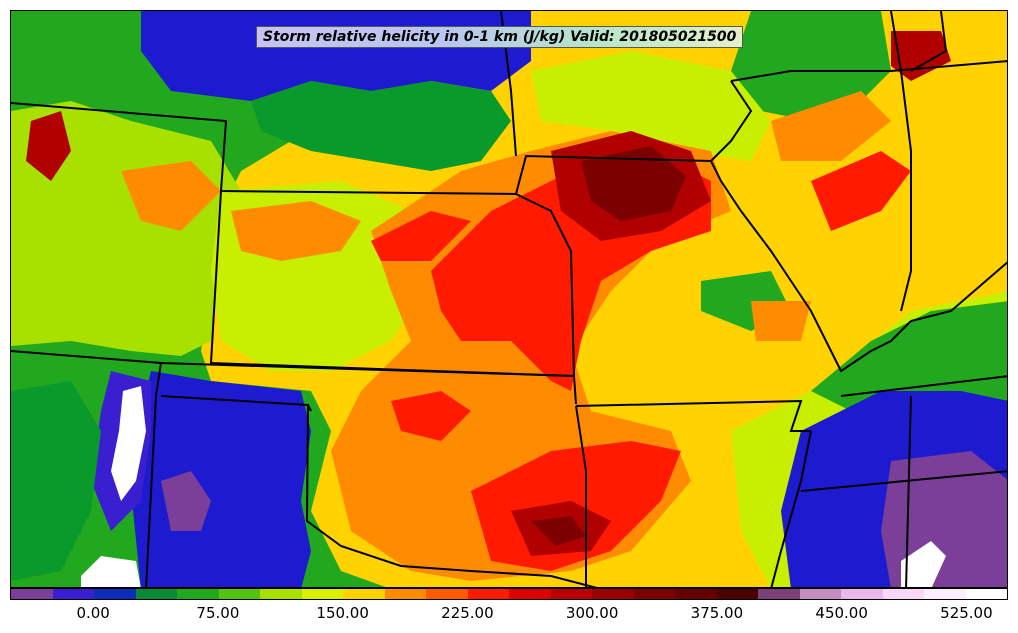  Describe the element at coordinates (908, 491) in the screenshot. I see `border-ms-al` at that location.